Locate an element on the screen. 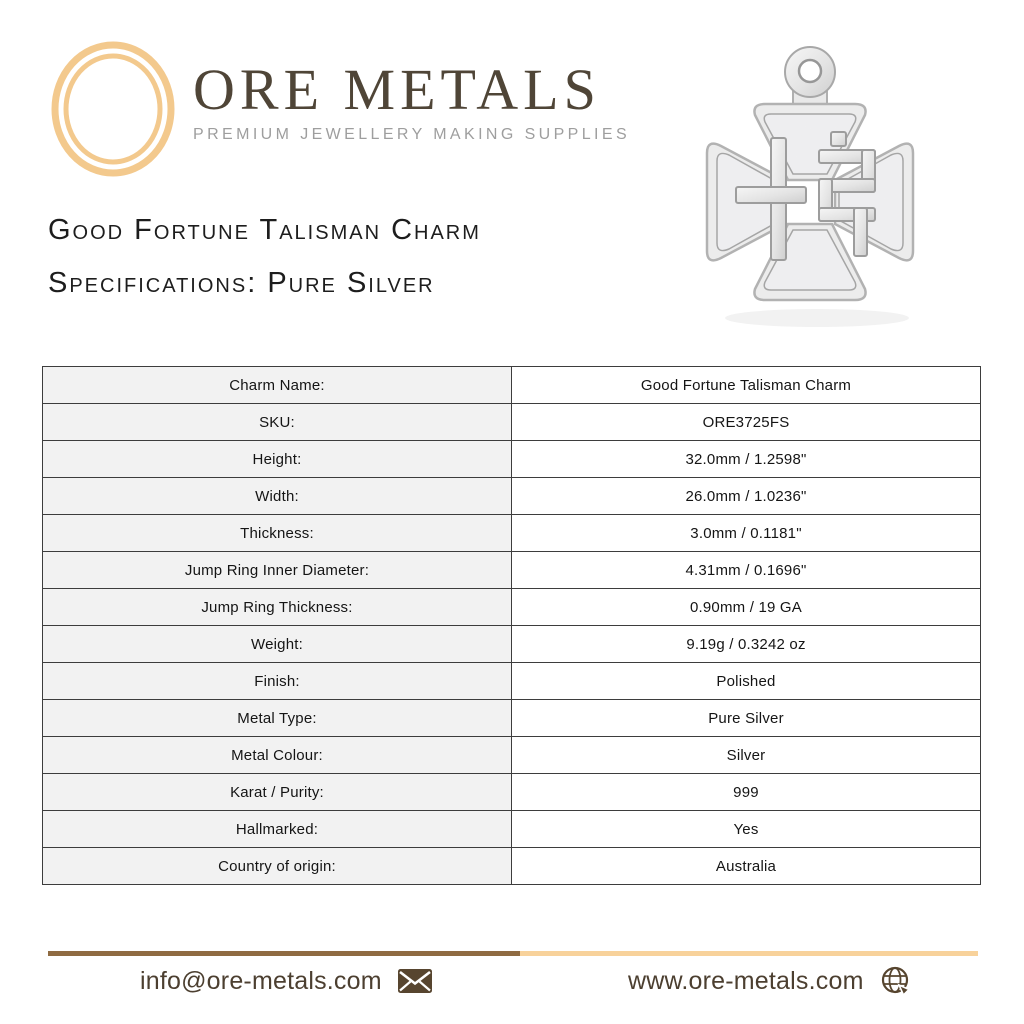  spec-value: Pure Silver is located at coordinates (746, 718).